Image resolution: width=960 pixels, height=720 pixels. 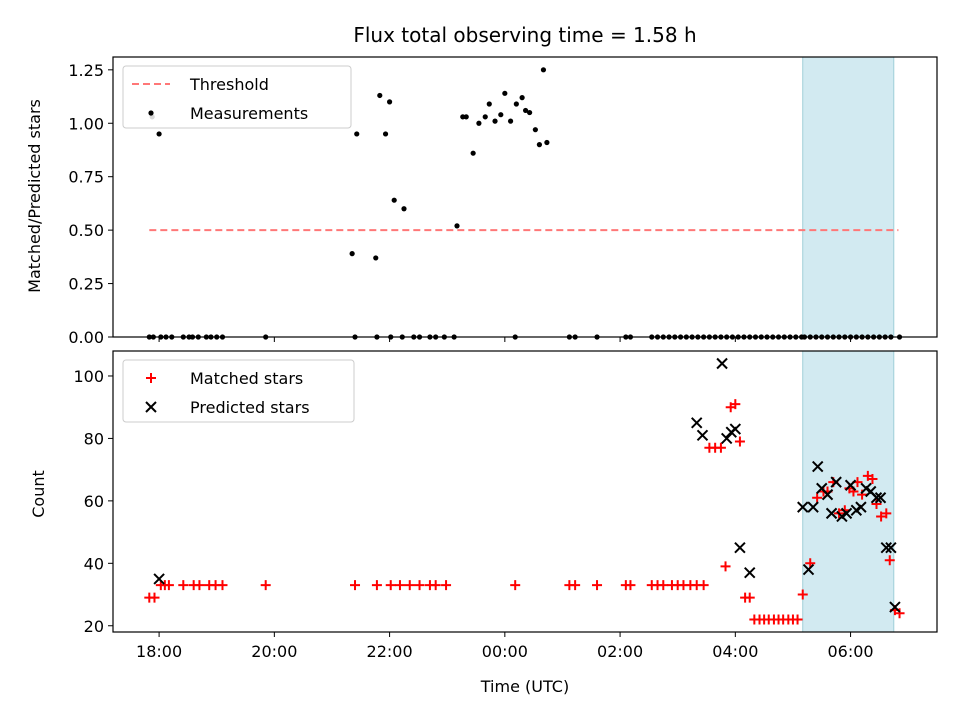 What do you see at coordinates (735, 651) in the screenshot?
I see `x-tick-label: 04:00` at bounding box center [735, 651].